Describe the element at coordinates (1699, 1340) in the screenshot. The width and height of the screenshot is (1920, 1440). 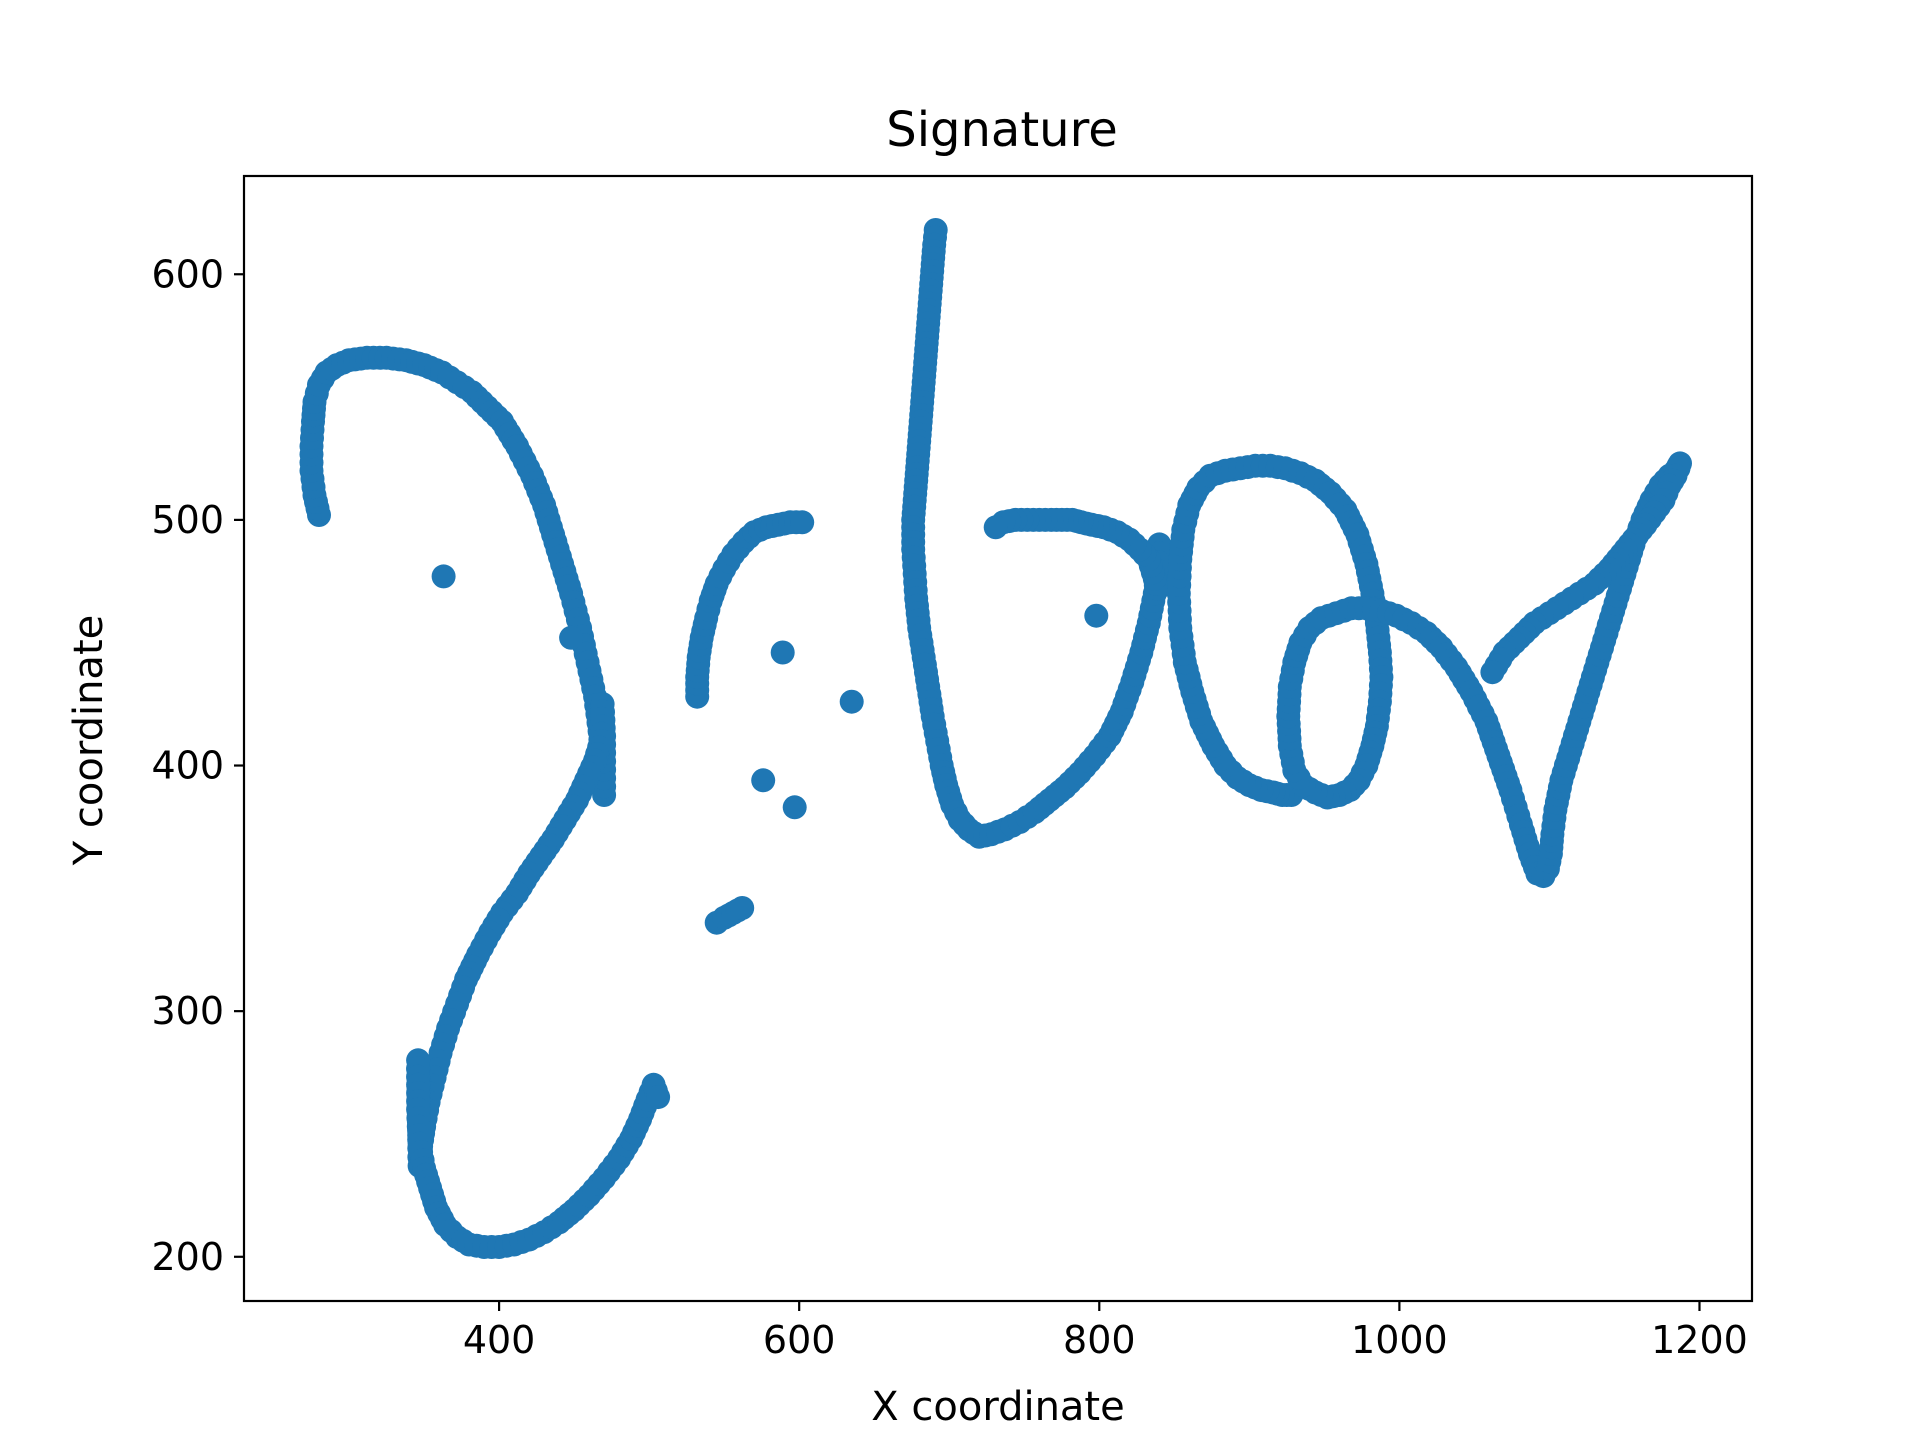
I see `x-tick-label: 1200` at that location.